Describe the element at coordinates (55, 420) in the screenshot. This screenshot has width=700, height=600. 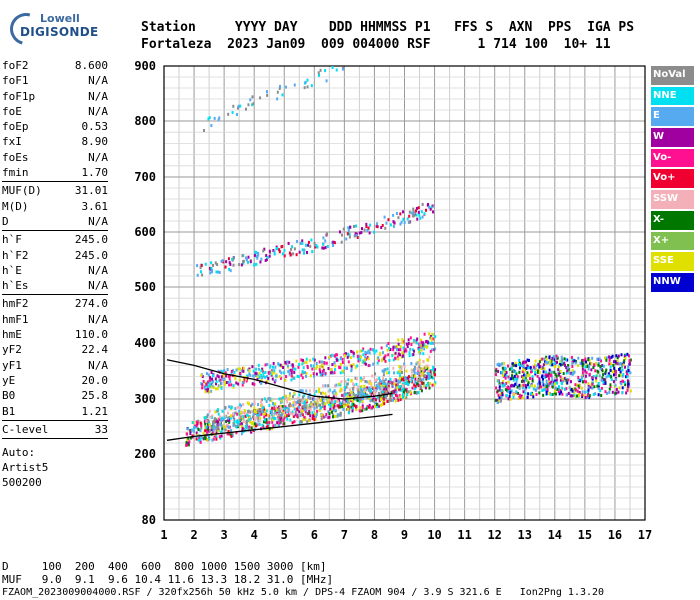
I see `divider` at that location.